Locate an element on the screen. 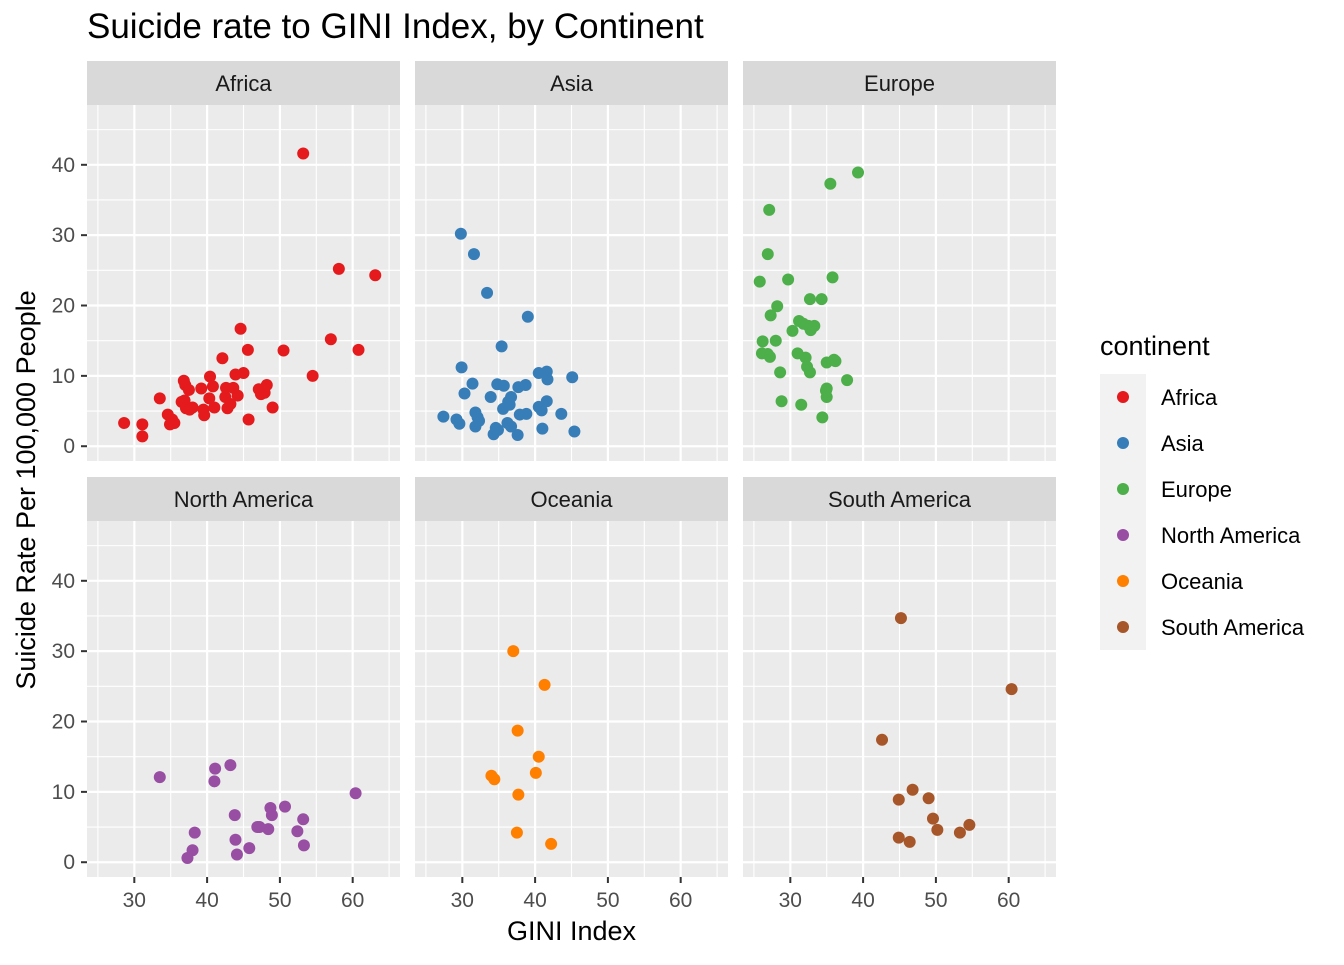 The image size is (1344, 965). legend-key-europe is located at coordinates (1123, 489).